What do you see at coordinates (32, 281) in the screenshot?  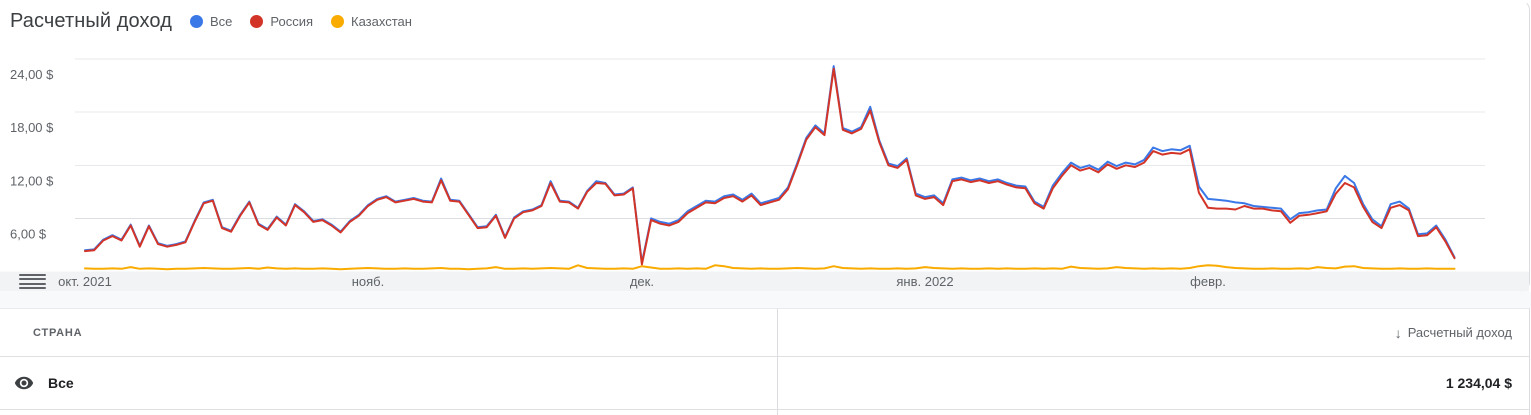 I see `chart-table-toggle-icon` at bounding box center [32, 281].